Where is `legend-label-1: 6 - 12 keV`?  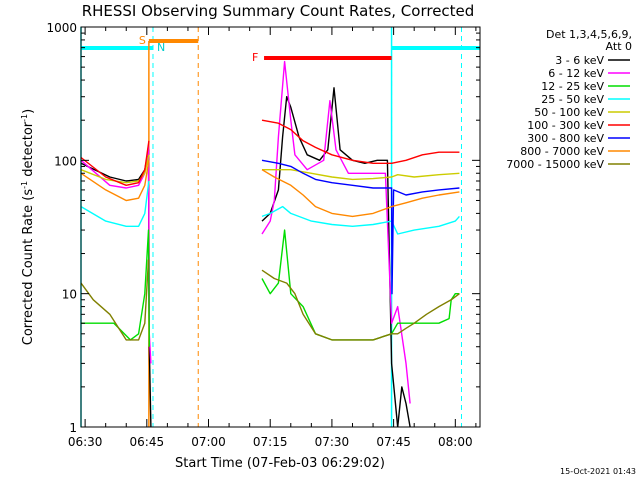 legend-label-1: 6 - 12 keV is located at coordinates (576, 73).